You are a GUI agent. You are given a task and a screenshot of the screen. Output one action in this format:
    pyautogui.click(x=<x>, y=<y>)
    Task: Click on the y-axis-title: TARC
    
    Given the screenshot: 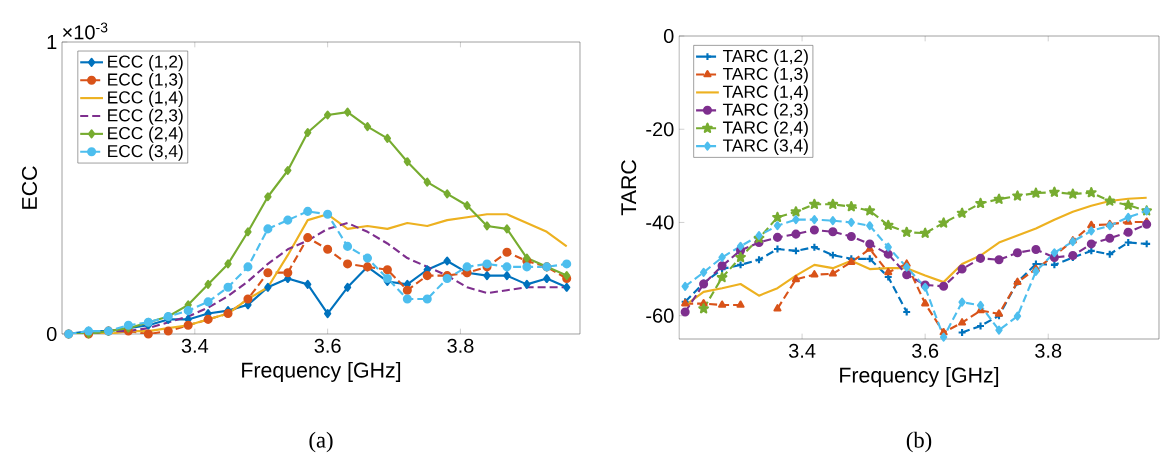 What is the action you would take?
    pyautogui.click(x=629, y=188)
    